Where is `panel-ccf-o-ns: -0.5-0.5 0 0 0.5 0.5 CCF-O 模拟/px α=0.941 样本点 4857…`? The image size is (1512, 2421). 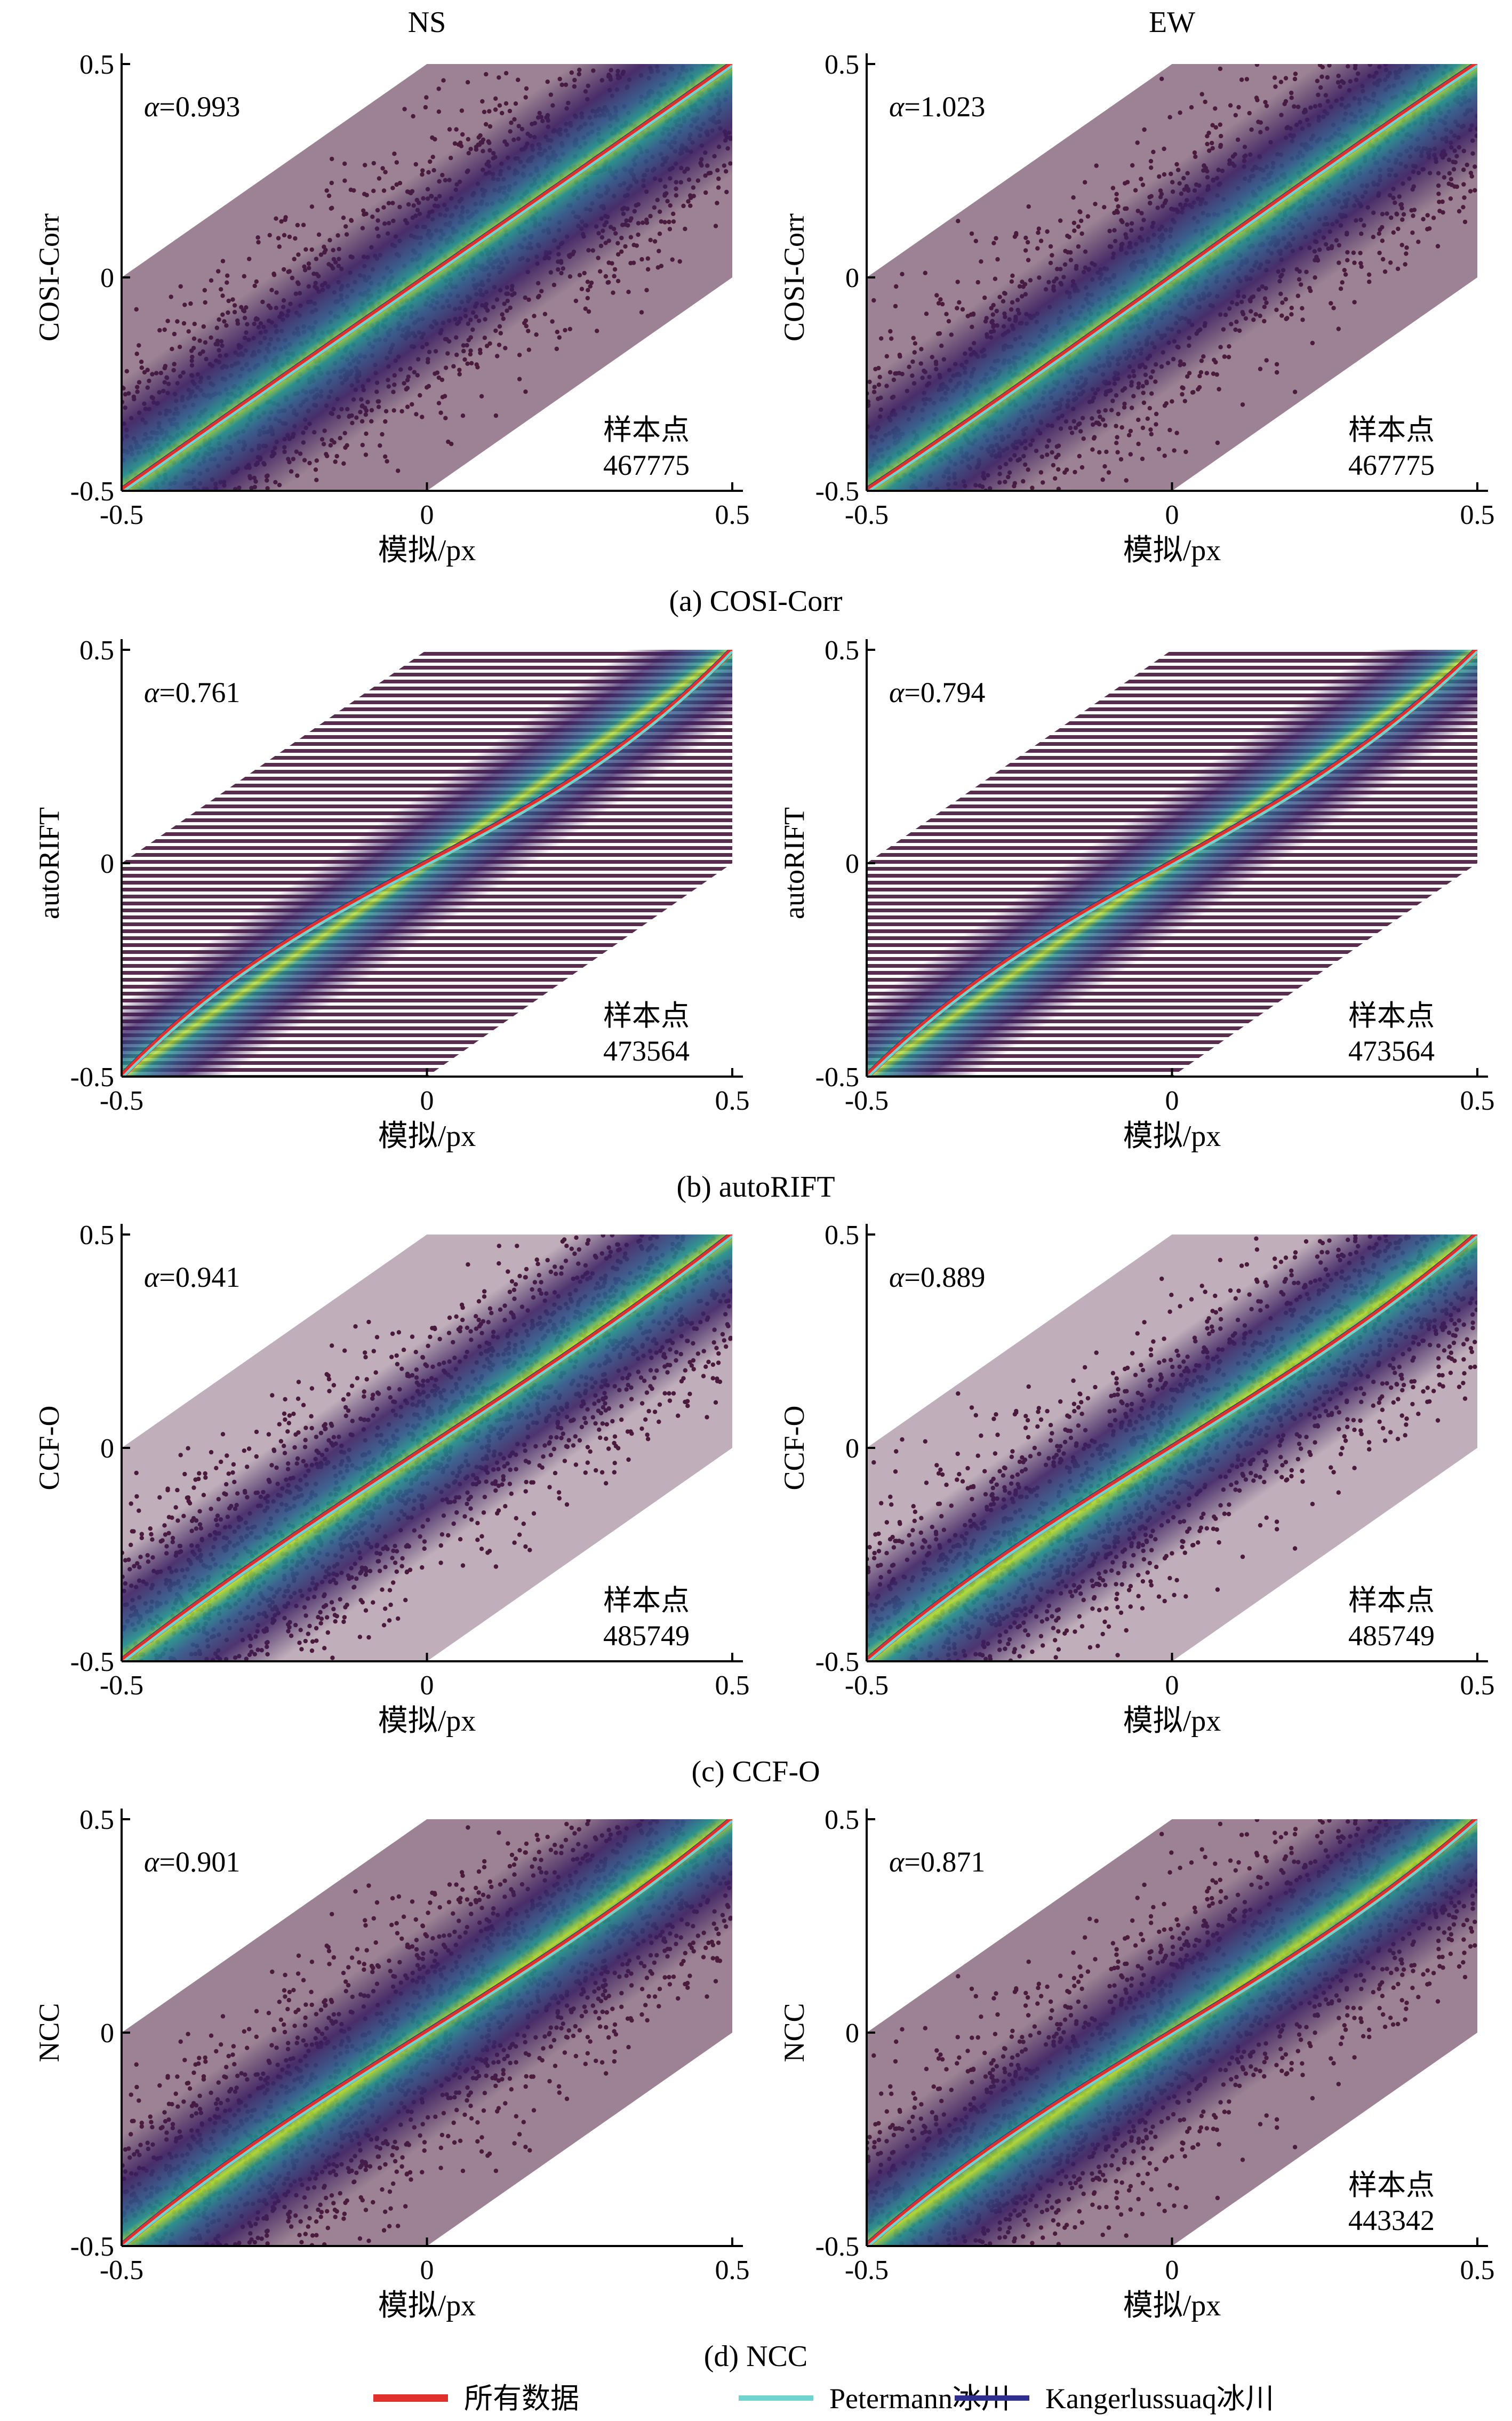
panel-ccf-o-ns: -0.5-0.5 0 0 0.5 0.5 CCF-O 模拟/px α=0.941 样本点 4857… is located at coordinates (426, 1504).